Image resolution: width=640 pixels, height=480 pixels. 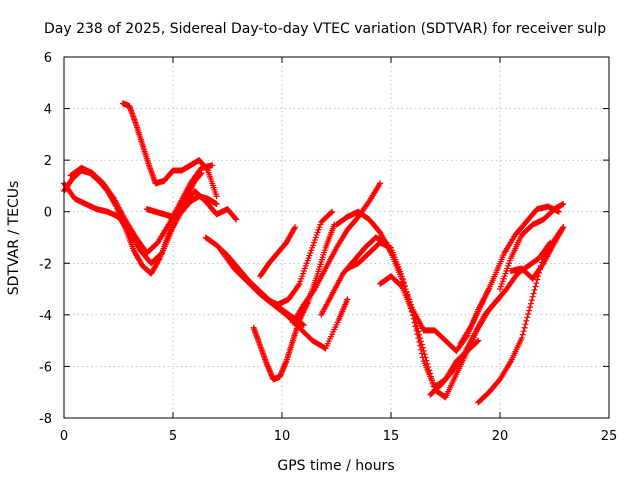 What do you see at coordinates (45, 316) in the screenshot?
I see `y-tick-label: -4` at bounding box center [45, 316].